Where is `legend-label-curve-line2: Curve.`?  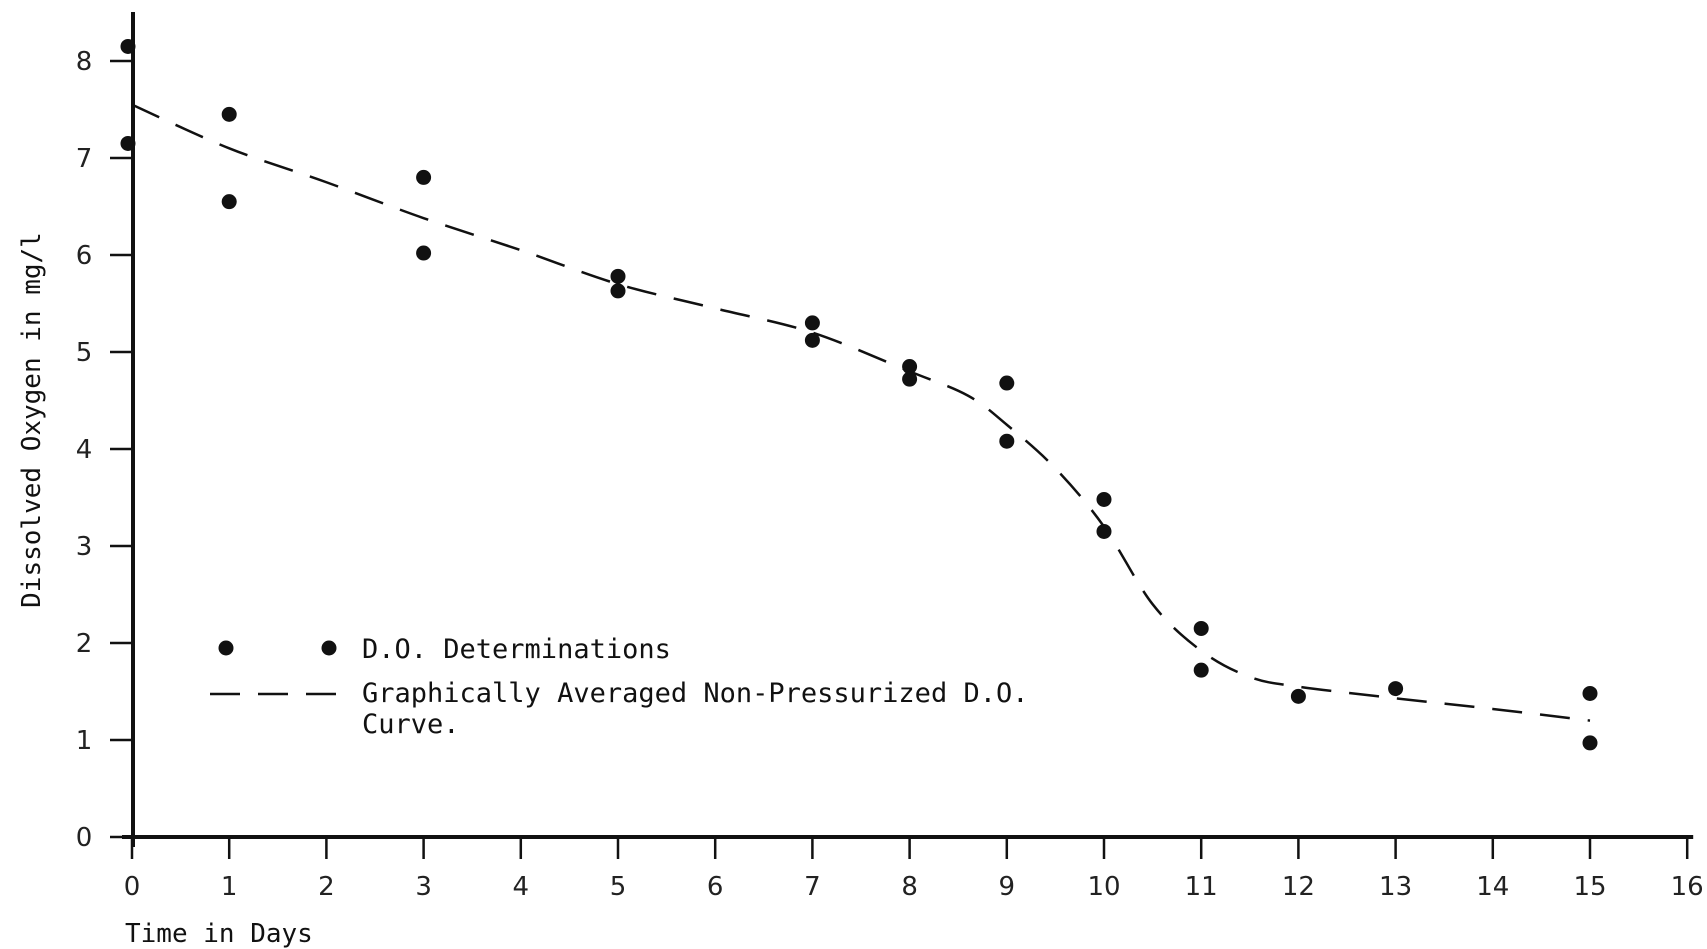 legend-label-curve-line2: Curve. is located at coordinates (411, 724).